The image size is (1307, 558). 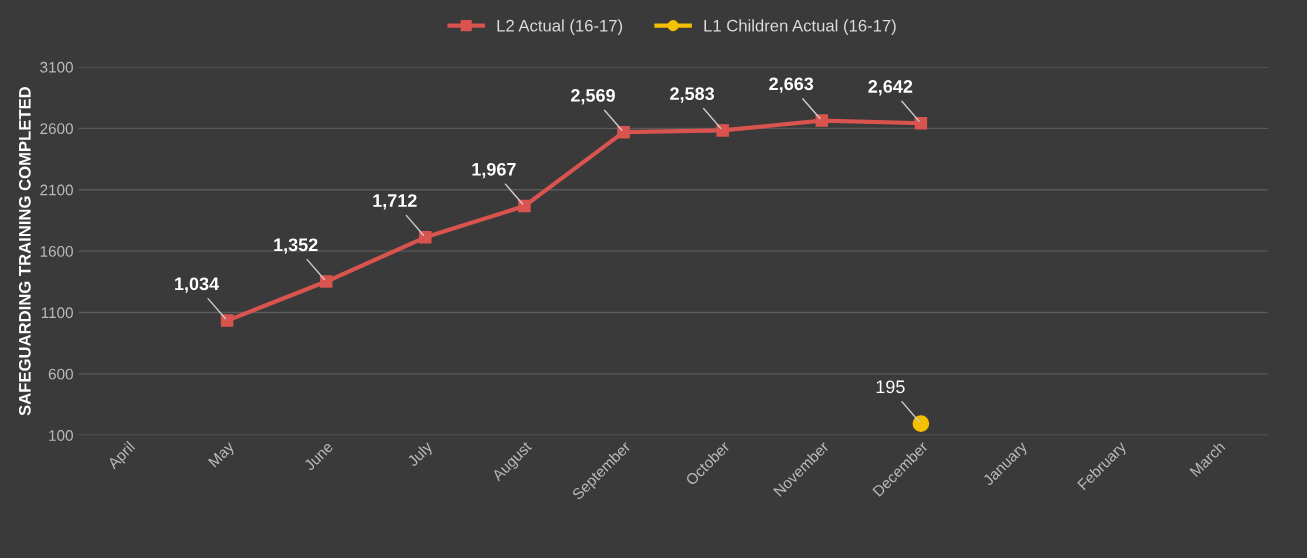 I want to click on data-label: 1,967, so click(x=494, y=170).